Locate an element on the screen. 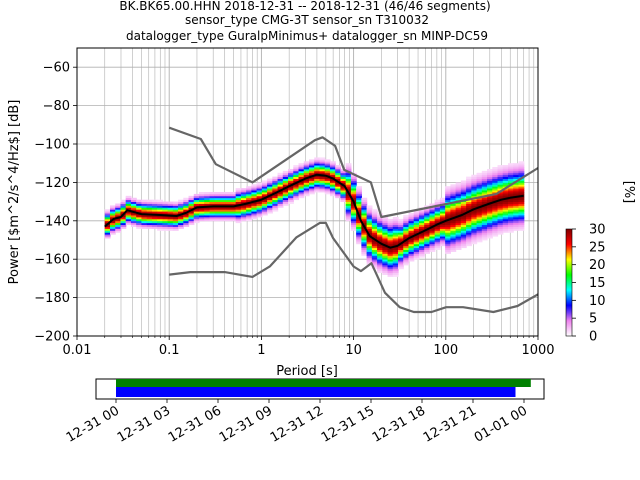 This screenshot has height=480, width=640. colorbar-tick-label: 25 is located at coordinates (597, 247).